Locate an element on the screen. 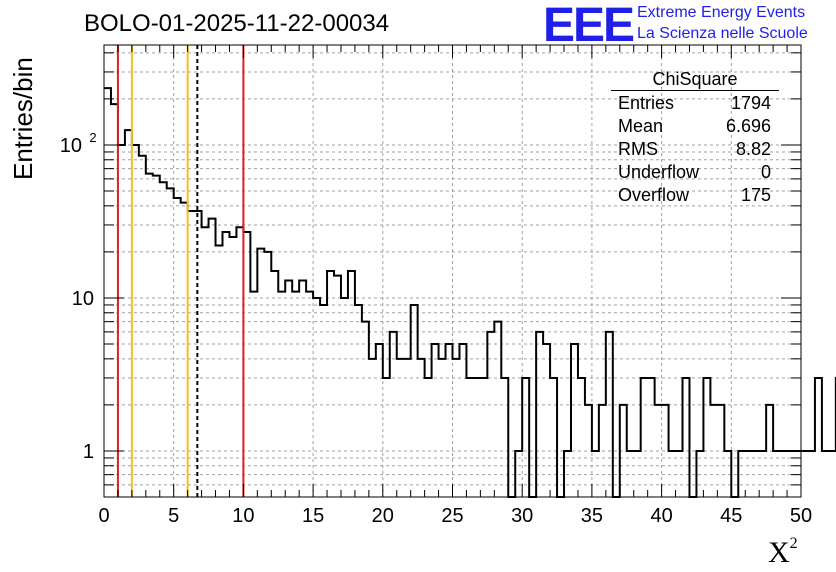 The image size is (836, 572). x-tick-label: 5 is located at coordinates (173, 516).